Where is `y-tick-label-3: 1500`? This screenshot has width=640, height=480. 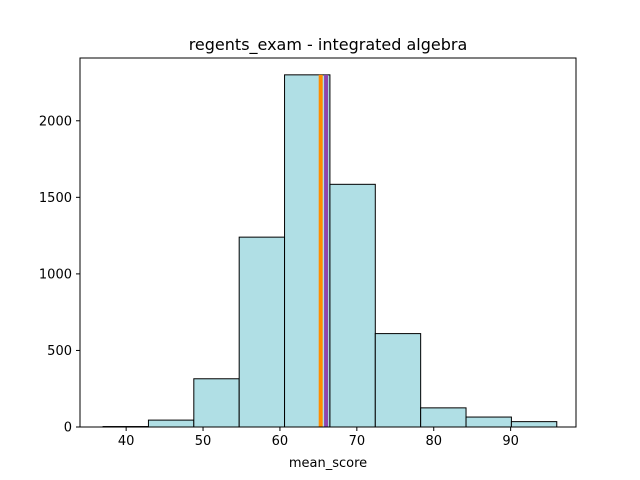
y-tick-label-3: 1500 is located at coordinates (55, 198).